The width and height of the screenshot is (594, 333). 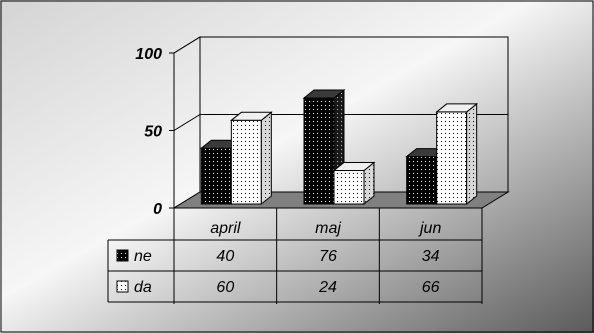 What do you see at coordinates (429, 228) in the screenshot?
I see `category-label: jun` at bounding box center [429, 228].